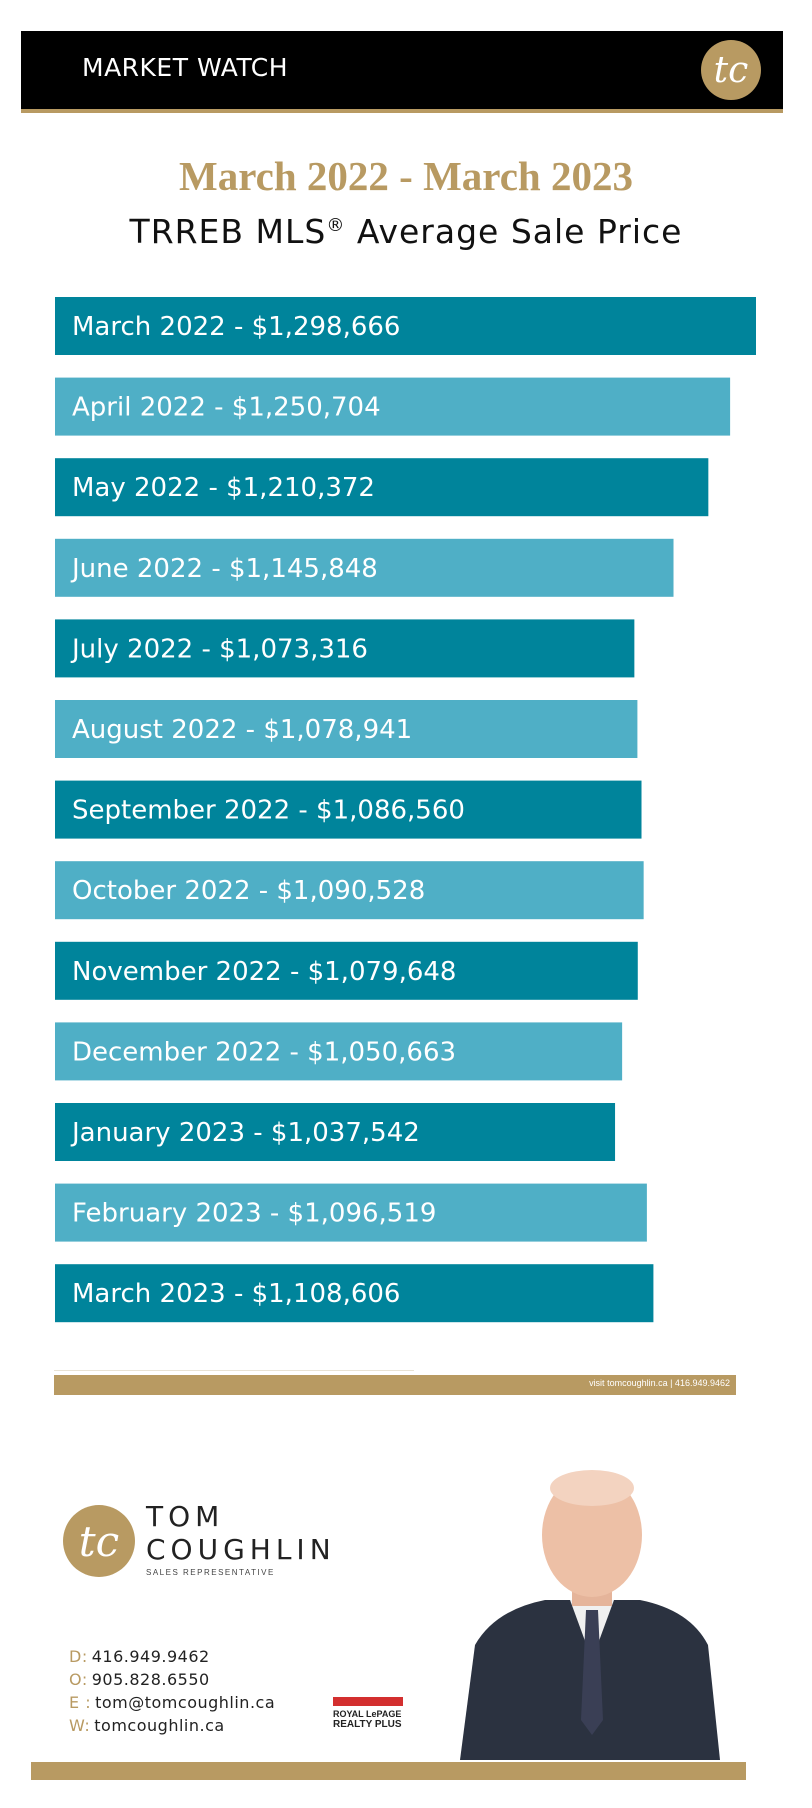  Describe the element at coordinates (159, 1725) in the screenshot. I see `website-value: tomcoughlin.ca` at that location.